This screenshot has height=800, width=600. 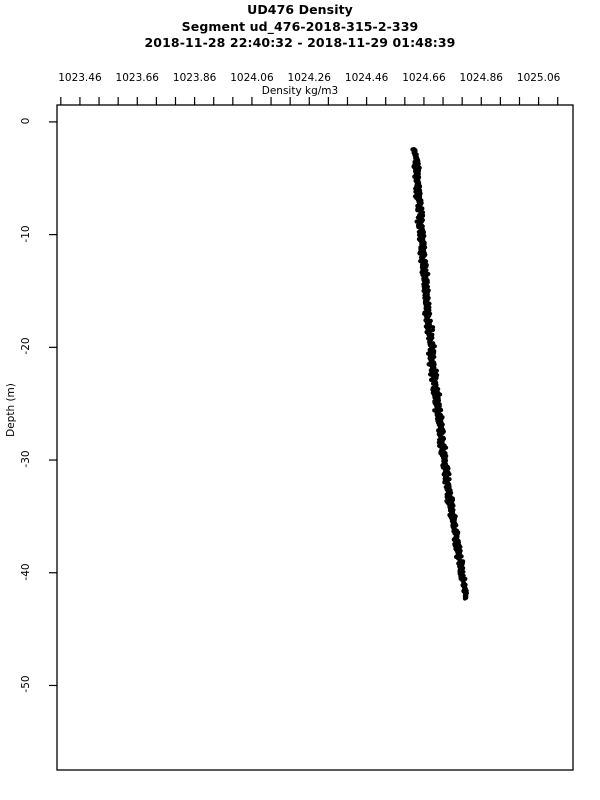 I want to click on y-axis-ticks, so click(x=53, y=404).